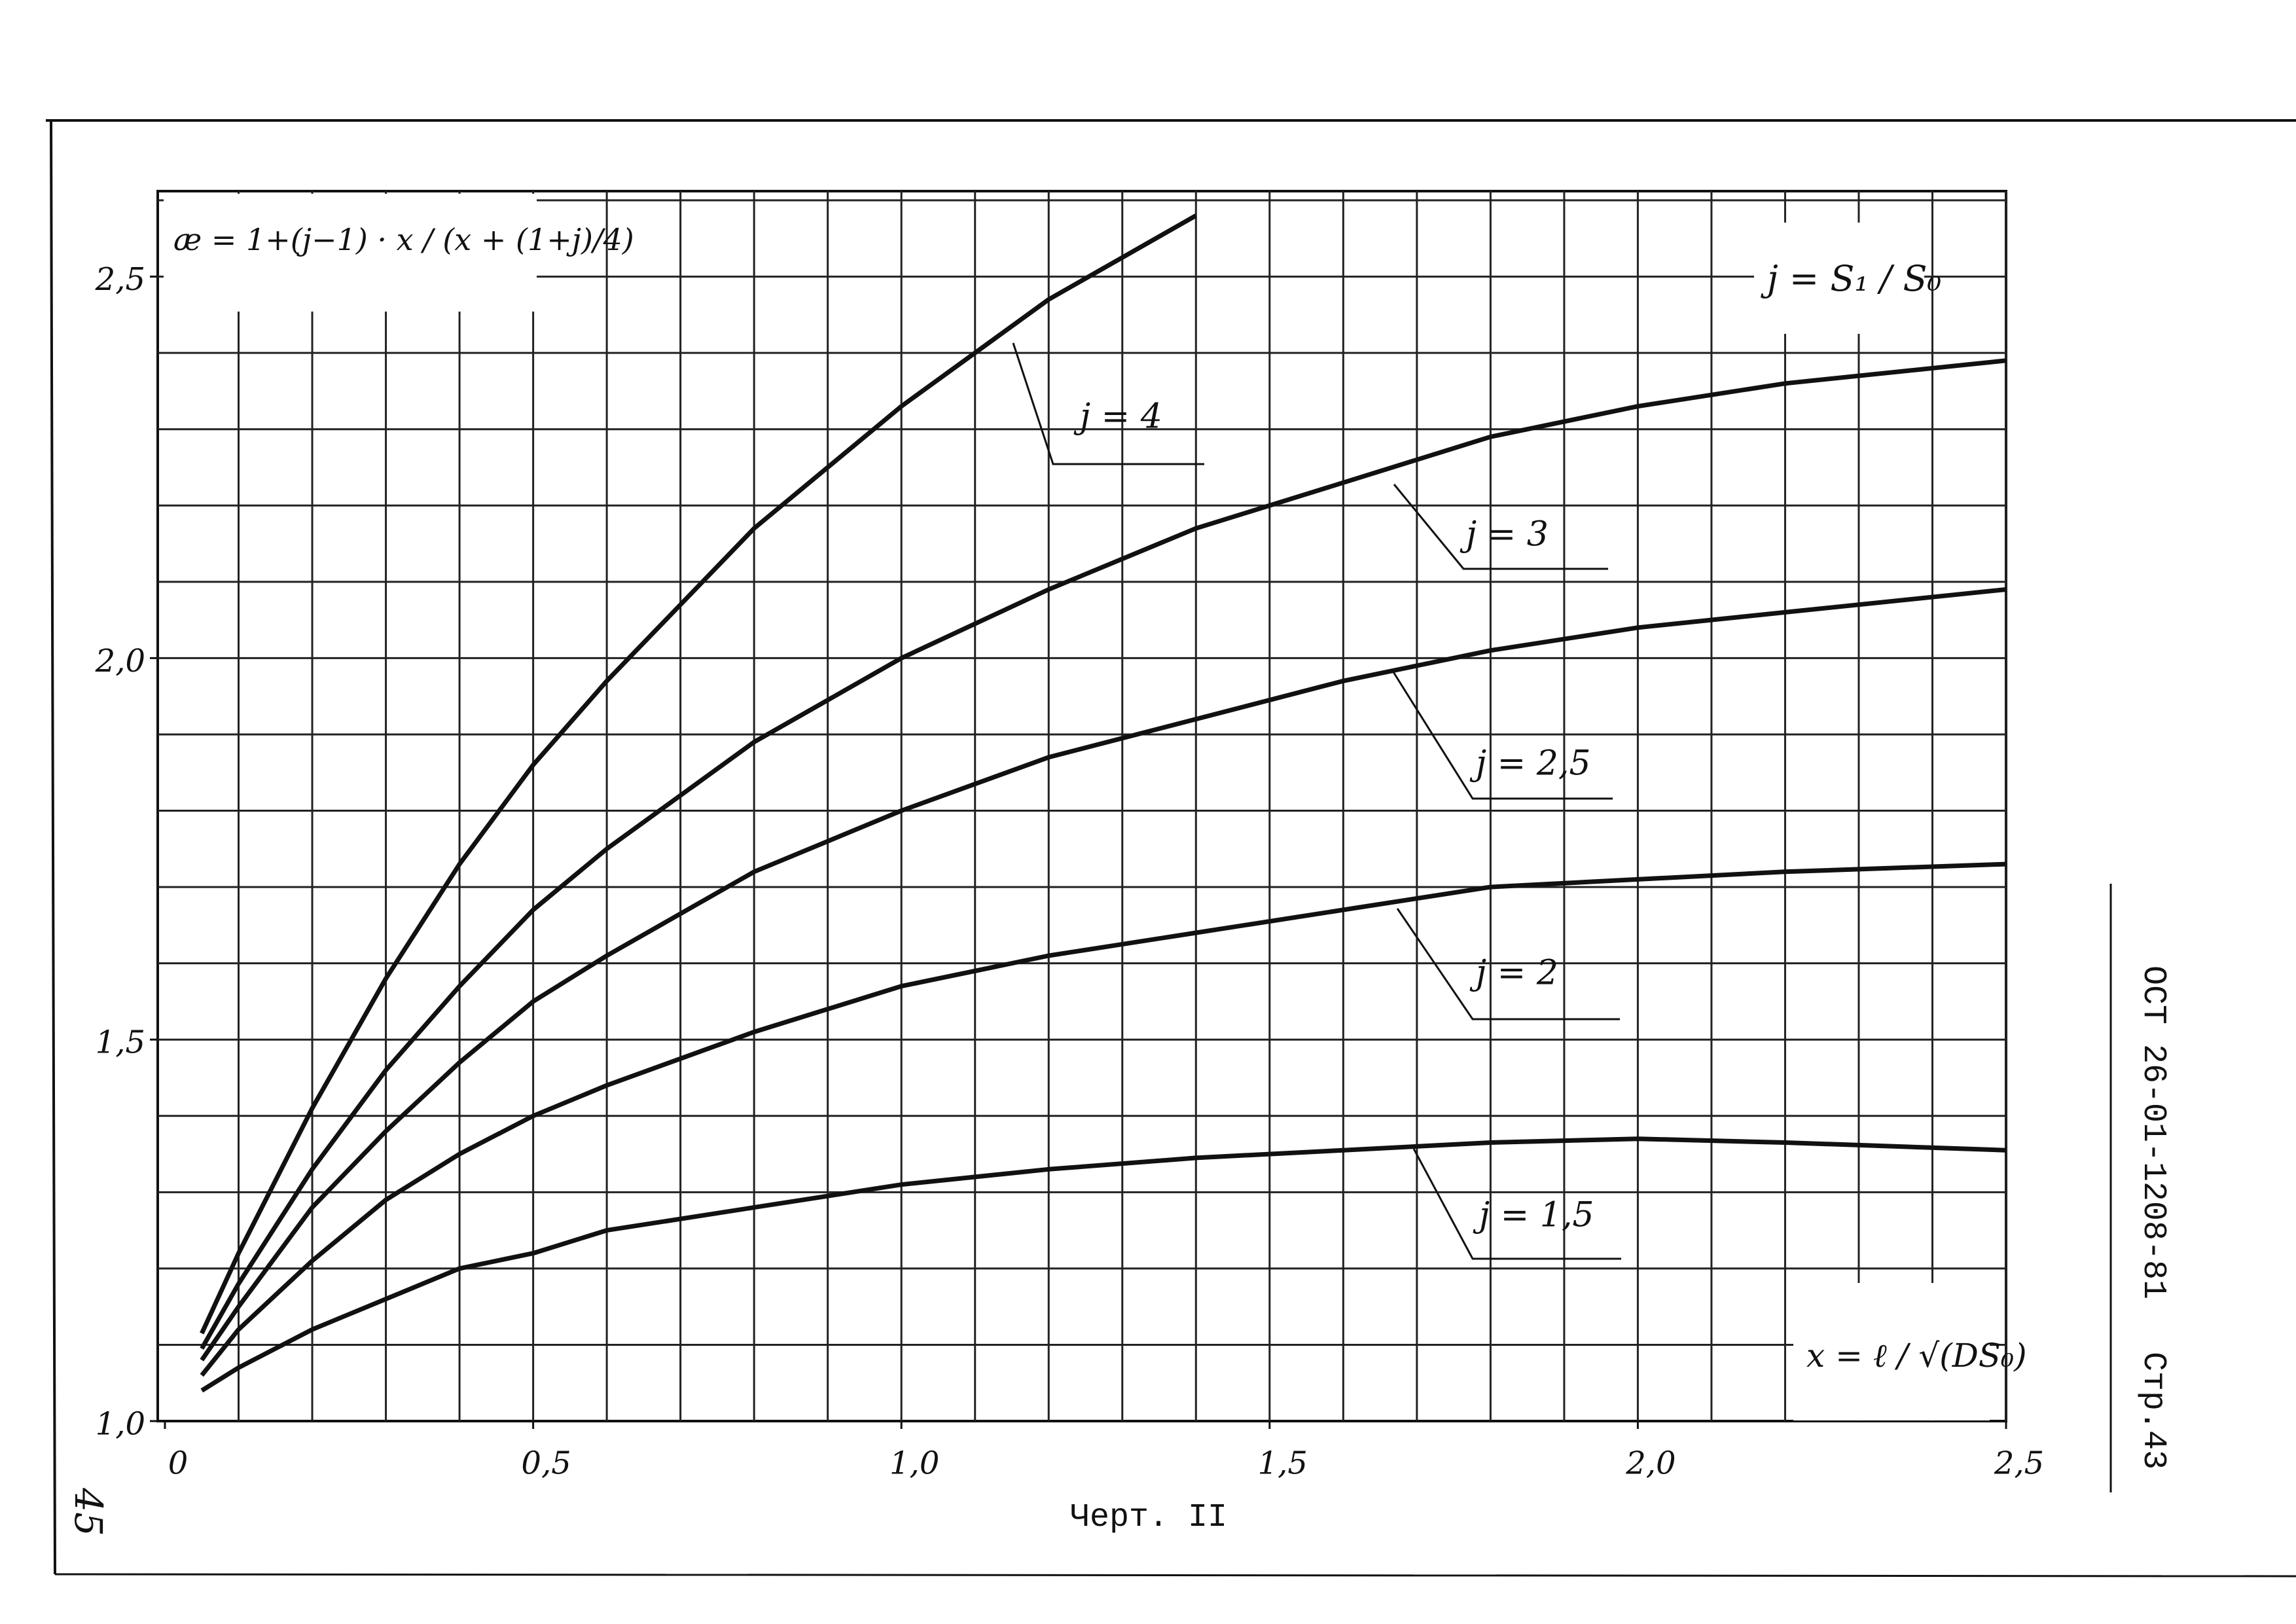  What do you see at coordinates (1513, 973) in the screenshot?
I see `curve-label: j = 2` at bounding box center [1513, 973].